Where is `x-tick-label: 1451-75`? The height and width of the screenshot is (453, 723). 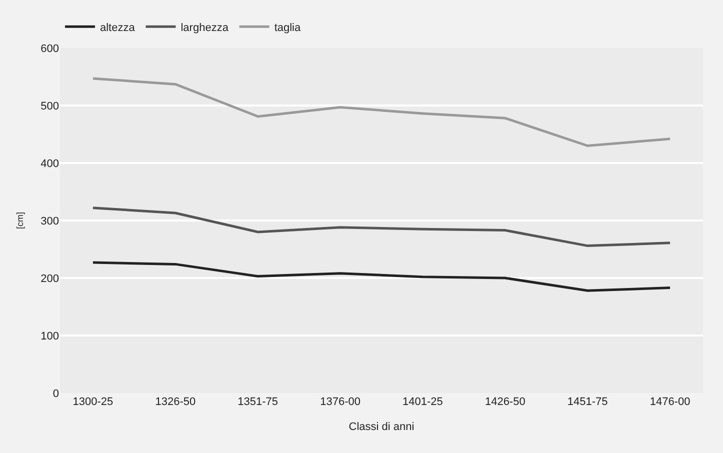 x-tick-label: 1451-75 is located at coordinates (587, 402).